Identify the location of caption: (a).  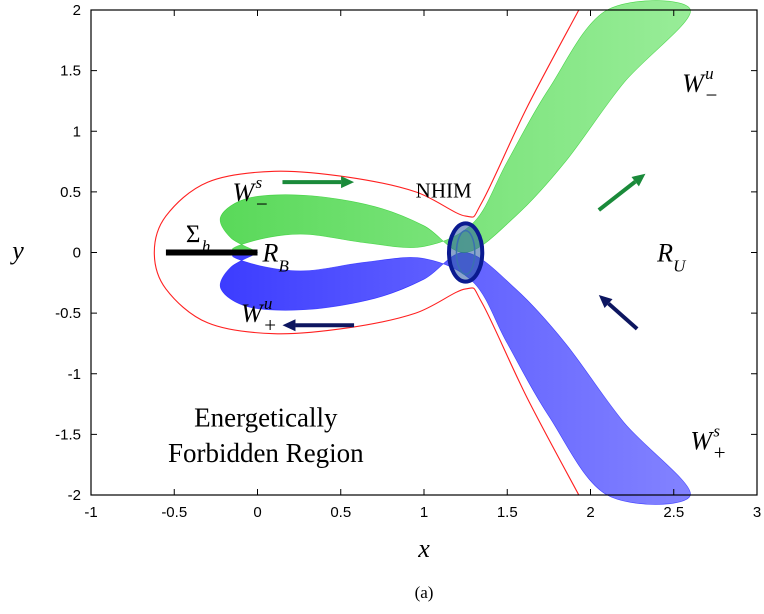
(424, 592).